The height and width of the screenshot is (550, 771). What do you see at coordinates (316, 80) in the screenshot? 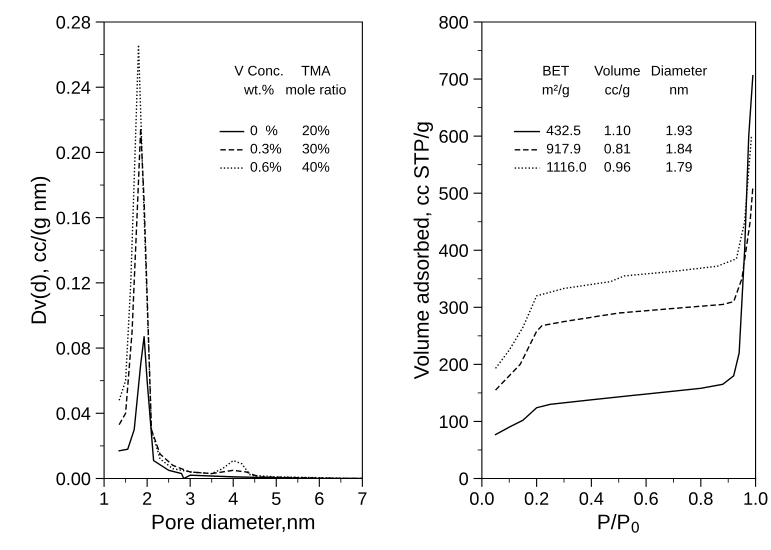
I see `annotation: TMA mole ratio` at bounding box center [316, 80].